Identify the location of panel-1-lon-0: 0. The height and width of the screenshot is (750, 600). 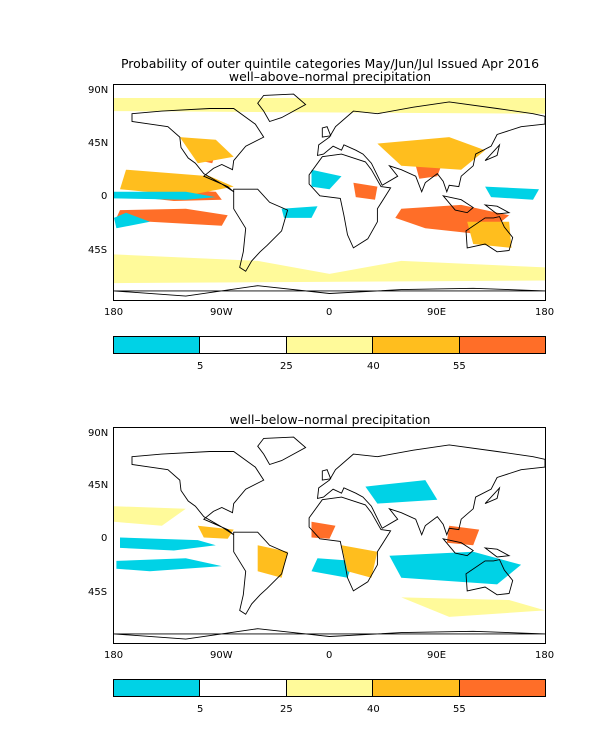
(329, 312).